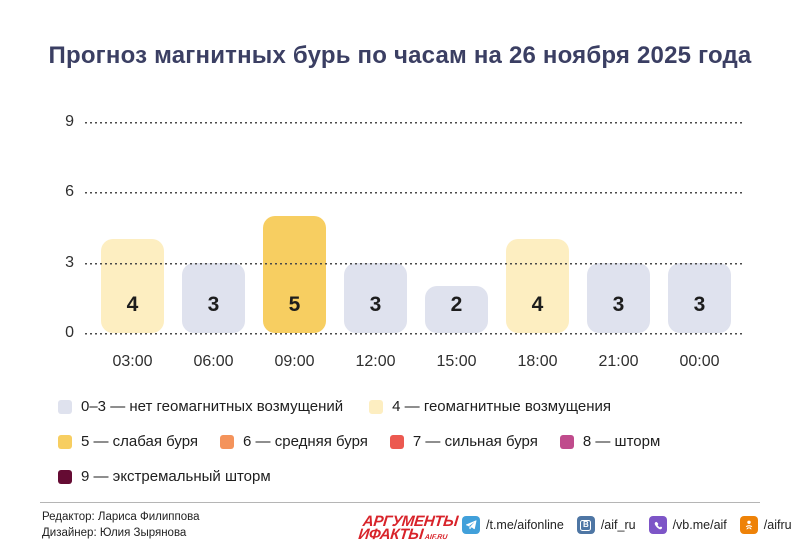 This screenshot has height=555, width=800. I want to click on ok-icon, so click(748, 525).